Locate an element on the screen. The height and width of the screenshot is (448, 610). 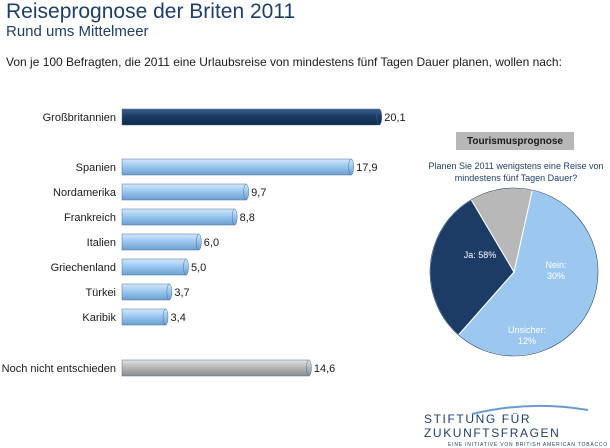
bar-category-label: Karibik is located at coordinates (99, 318).